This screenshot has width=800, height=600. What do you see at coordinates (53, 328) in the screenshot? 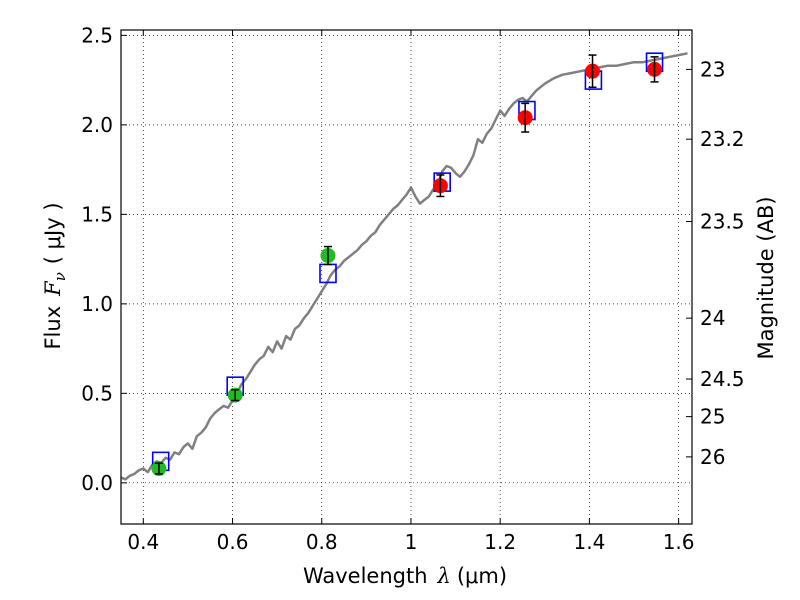
I see `y-axis-label-prefix: Flux` at bounding box center [53, 328].